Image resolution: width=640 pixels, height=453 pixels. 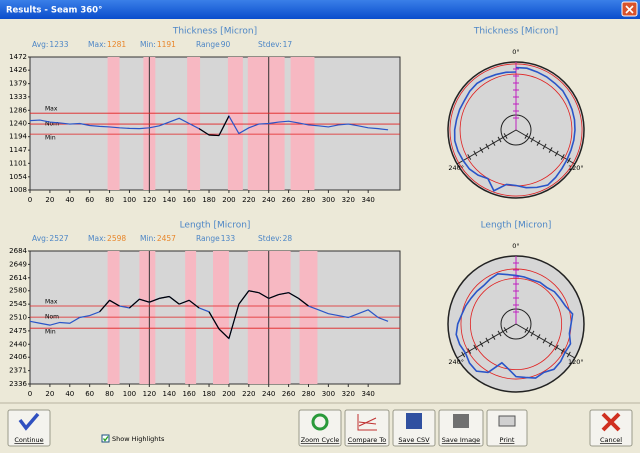 What do you see at coordinates (18, 190) in the screenshot?
I see `y-tick-label: 1008` at bounding box center [18, 190].